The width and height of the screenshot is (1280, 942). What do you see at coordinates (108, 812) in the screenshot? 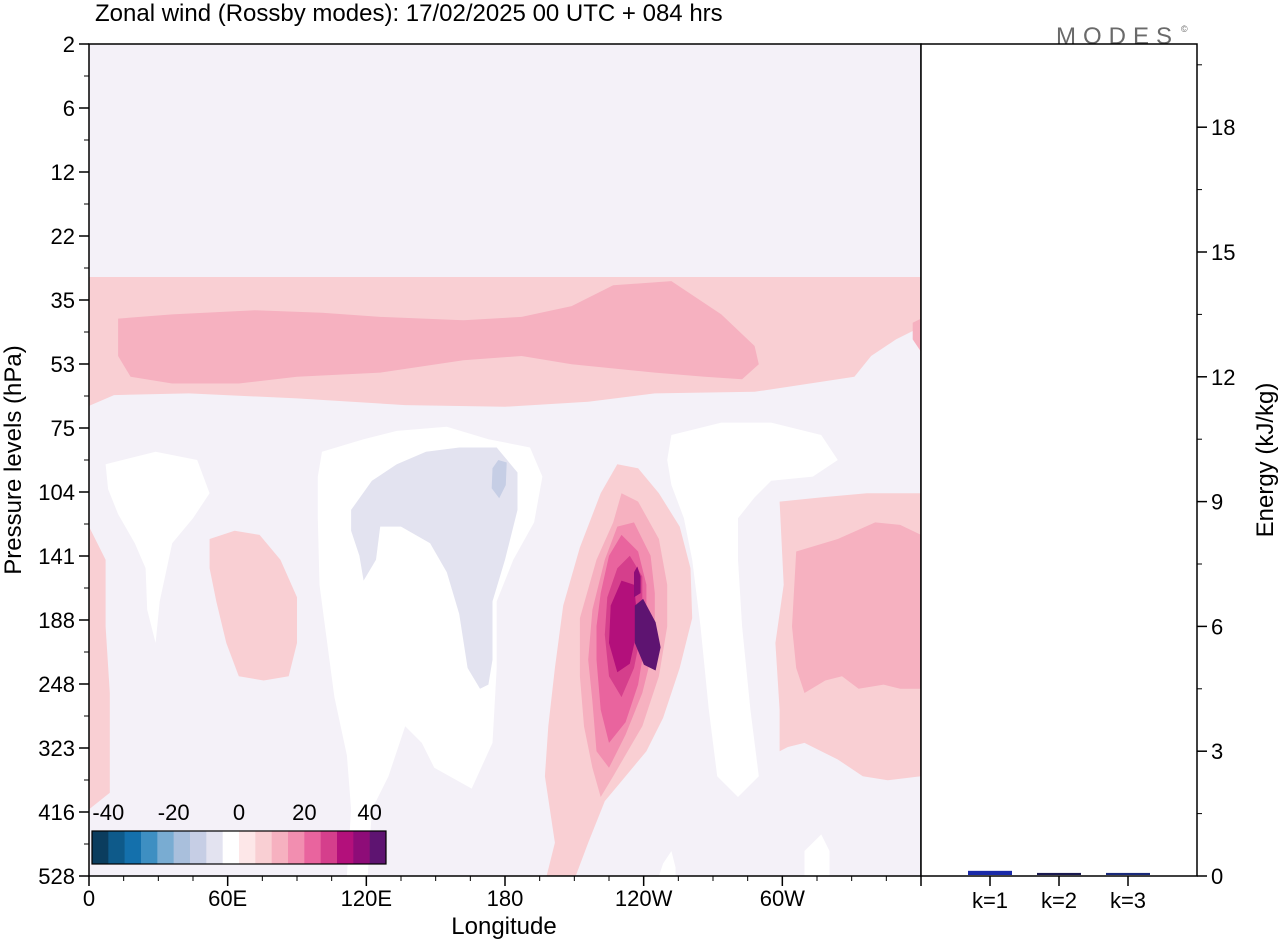
I see `colorbar-tick-label: -40` at bounding box center [108, 812].